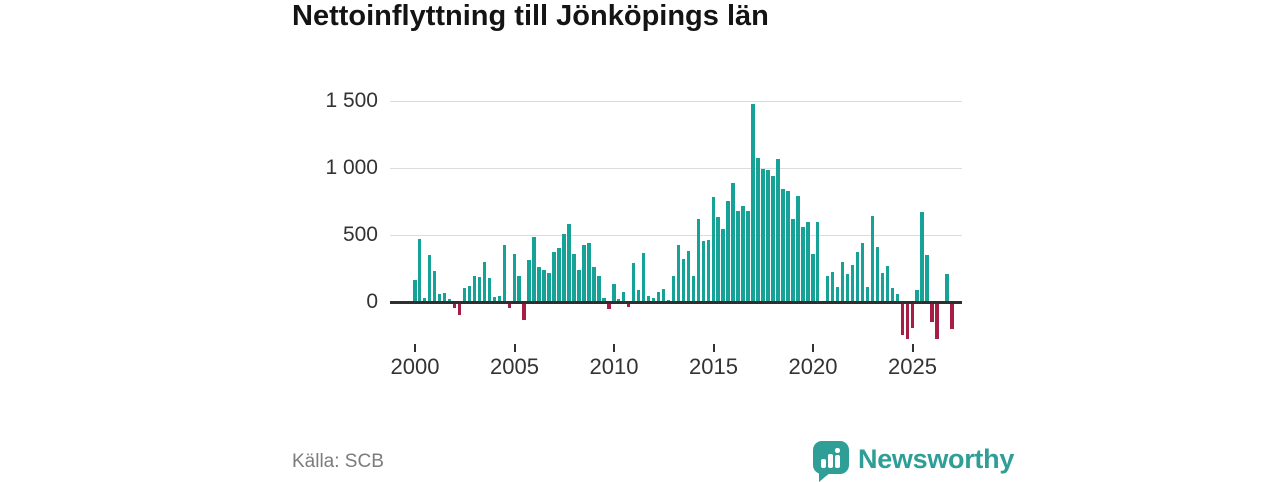 The height and width of the screenshot is (482, 1280). What do you see at coordinates (351, 167) in the screenshot?
I see `y-axis-label: 1 000` at bounding box center [351, 167].